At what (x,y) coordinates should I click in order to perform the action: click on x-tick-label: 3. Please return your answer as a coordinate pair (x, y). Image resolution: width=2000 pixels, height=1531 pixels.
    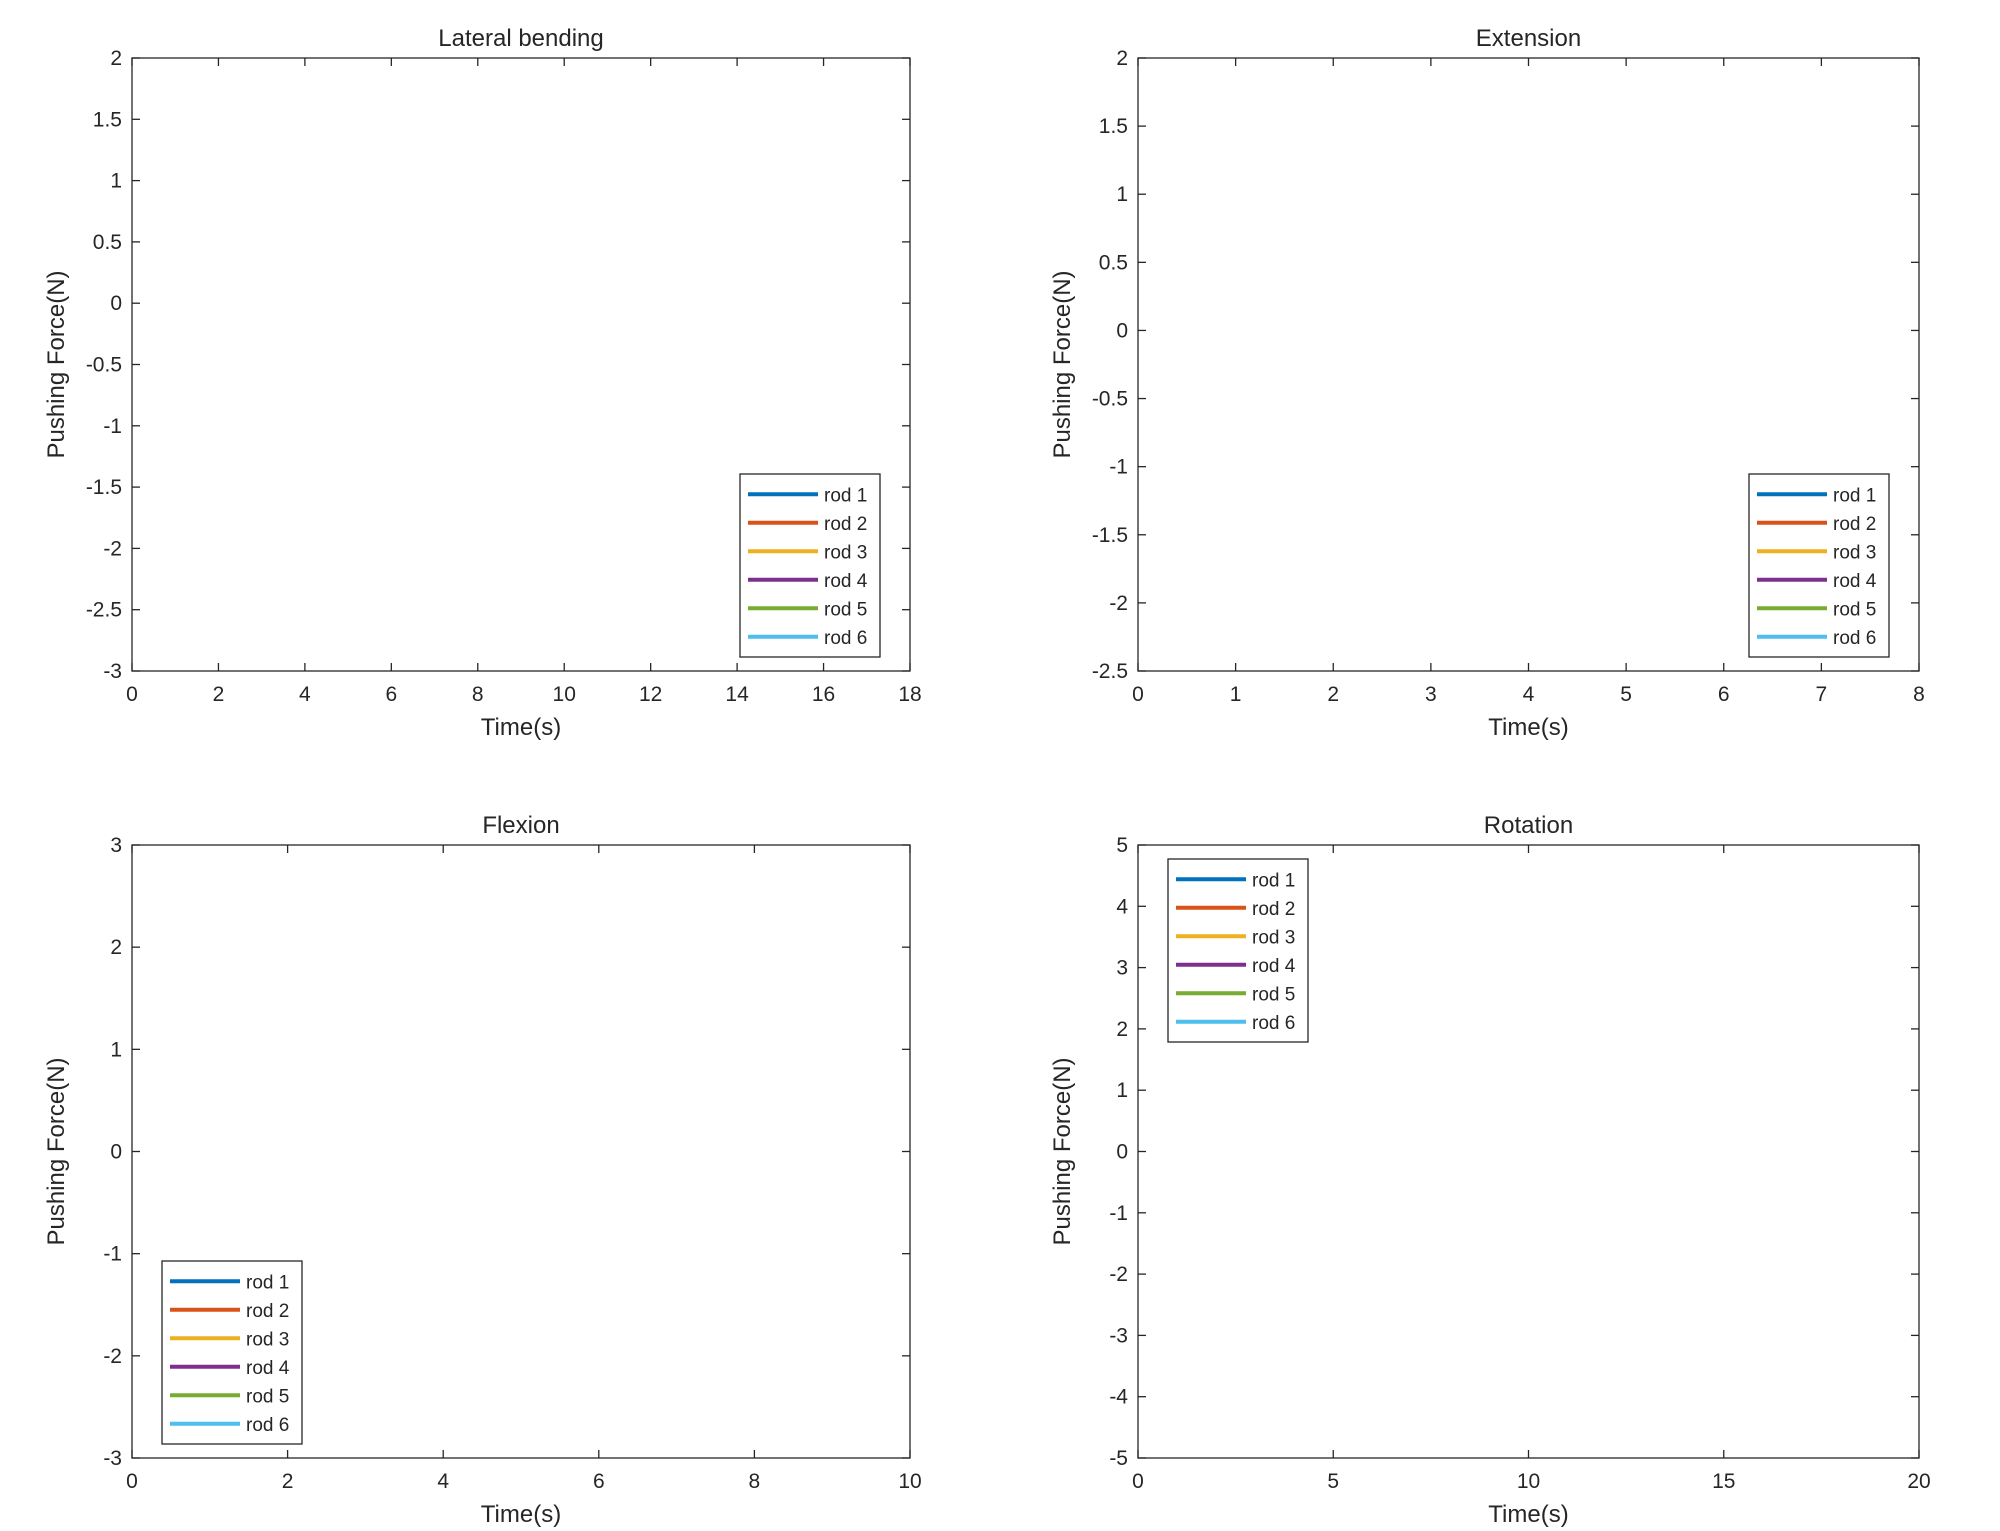
    Looking at the image, I should click on (1431, 694).